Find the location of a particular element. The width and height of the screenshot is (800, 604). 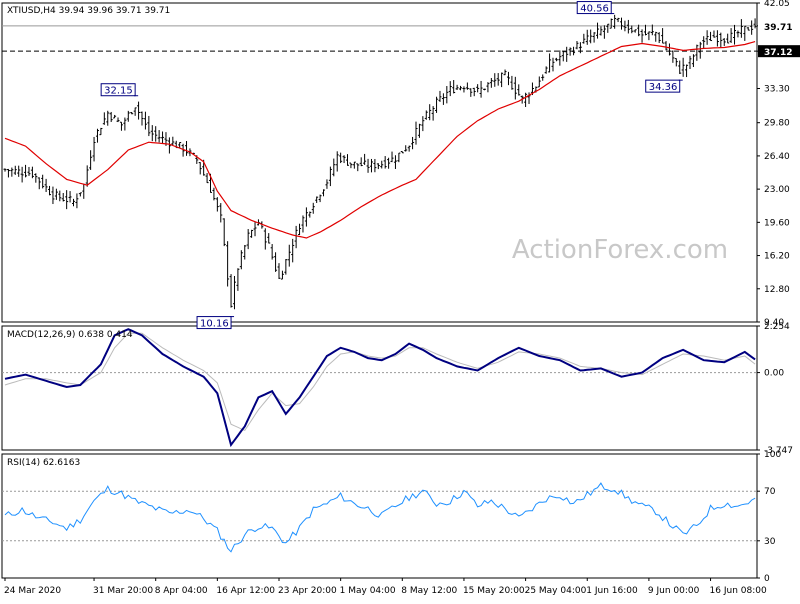

rsi-header: RSI(14) 62.6163 is located at coordinates (43, 463).